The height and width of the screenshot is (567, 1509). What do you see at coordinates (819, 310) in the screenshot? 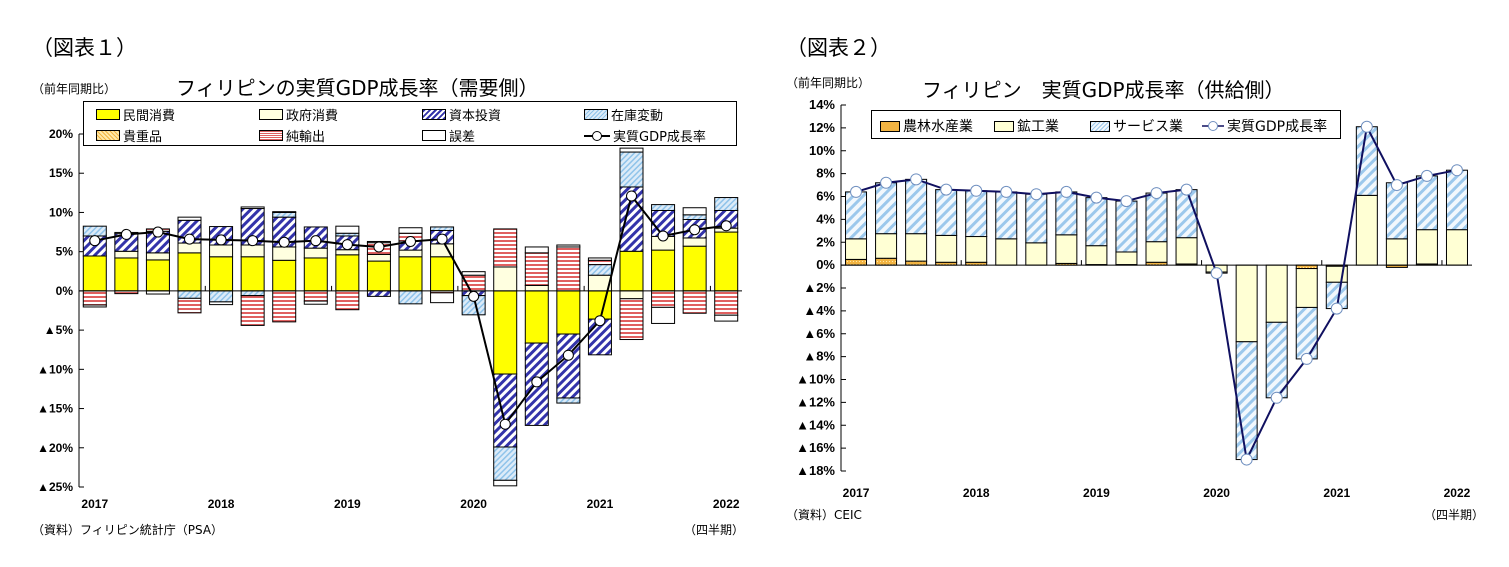
I see `y-tick-label: ▲4%` at bounding box center [819, 310].